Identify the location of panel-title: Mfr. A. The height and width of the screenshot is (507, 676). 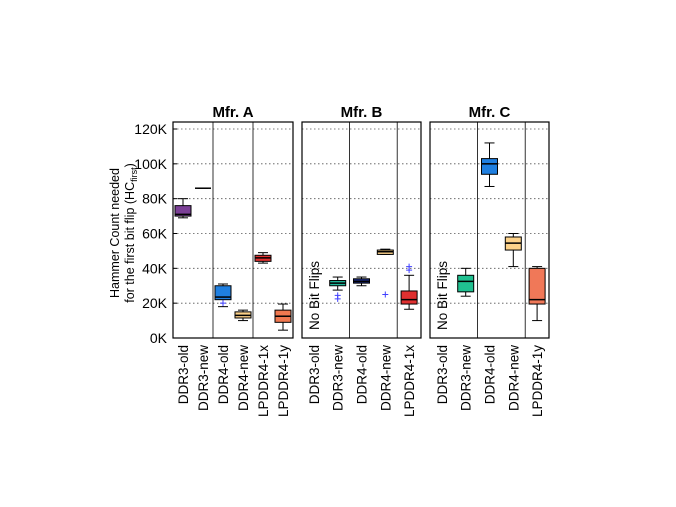
(232, 112).